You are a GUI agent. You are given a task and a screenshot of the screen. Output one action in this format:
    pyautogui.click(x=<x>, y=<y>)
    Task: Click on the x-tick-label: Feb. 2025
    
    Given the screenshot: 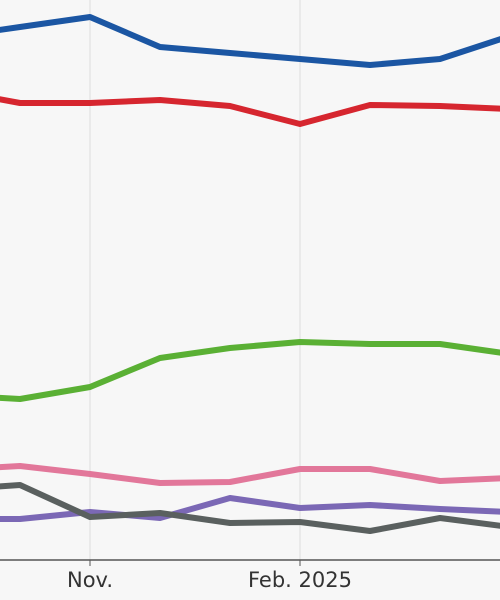 What is the action you would take?
    pyautogui.click(x=300, y=580)
    